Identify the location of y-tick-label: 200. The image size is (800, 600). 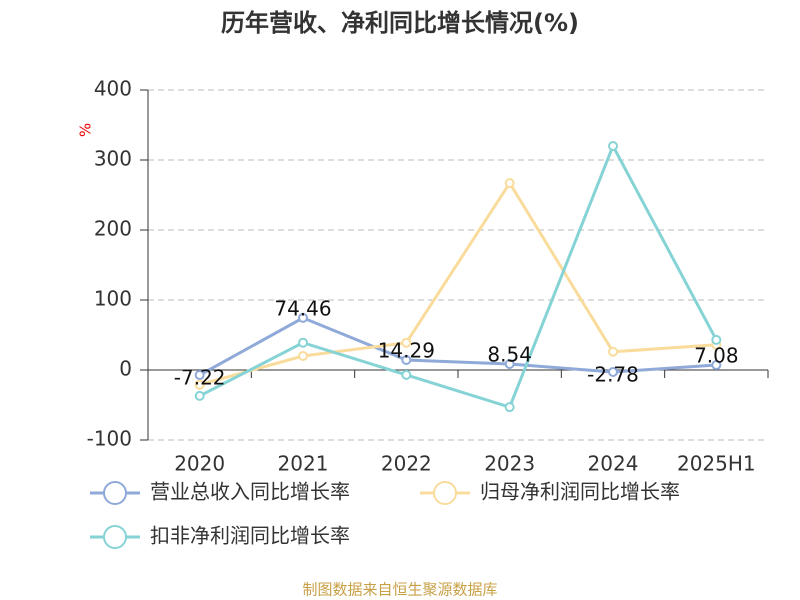
(113, 229).